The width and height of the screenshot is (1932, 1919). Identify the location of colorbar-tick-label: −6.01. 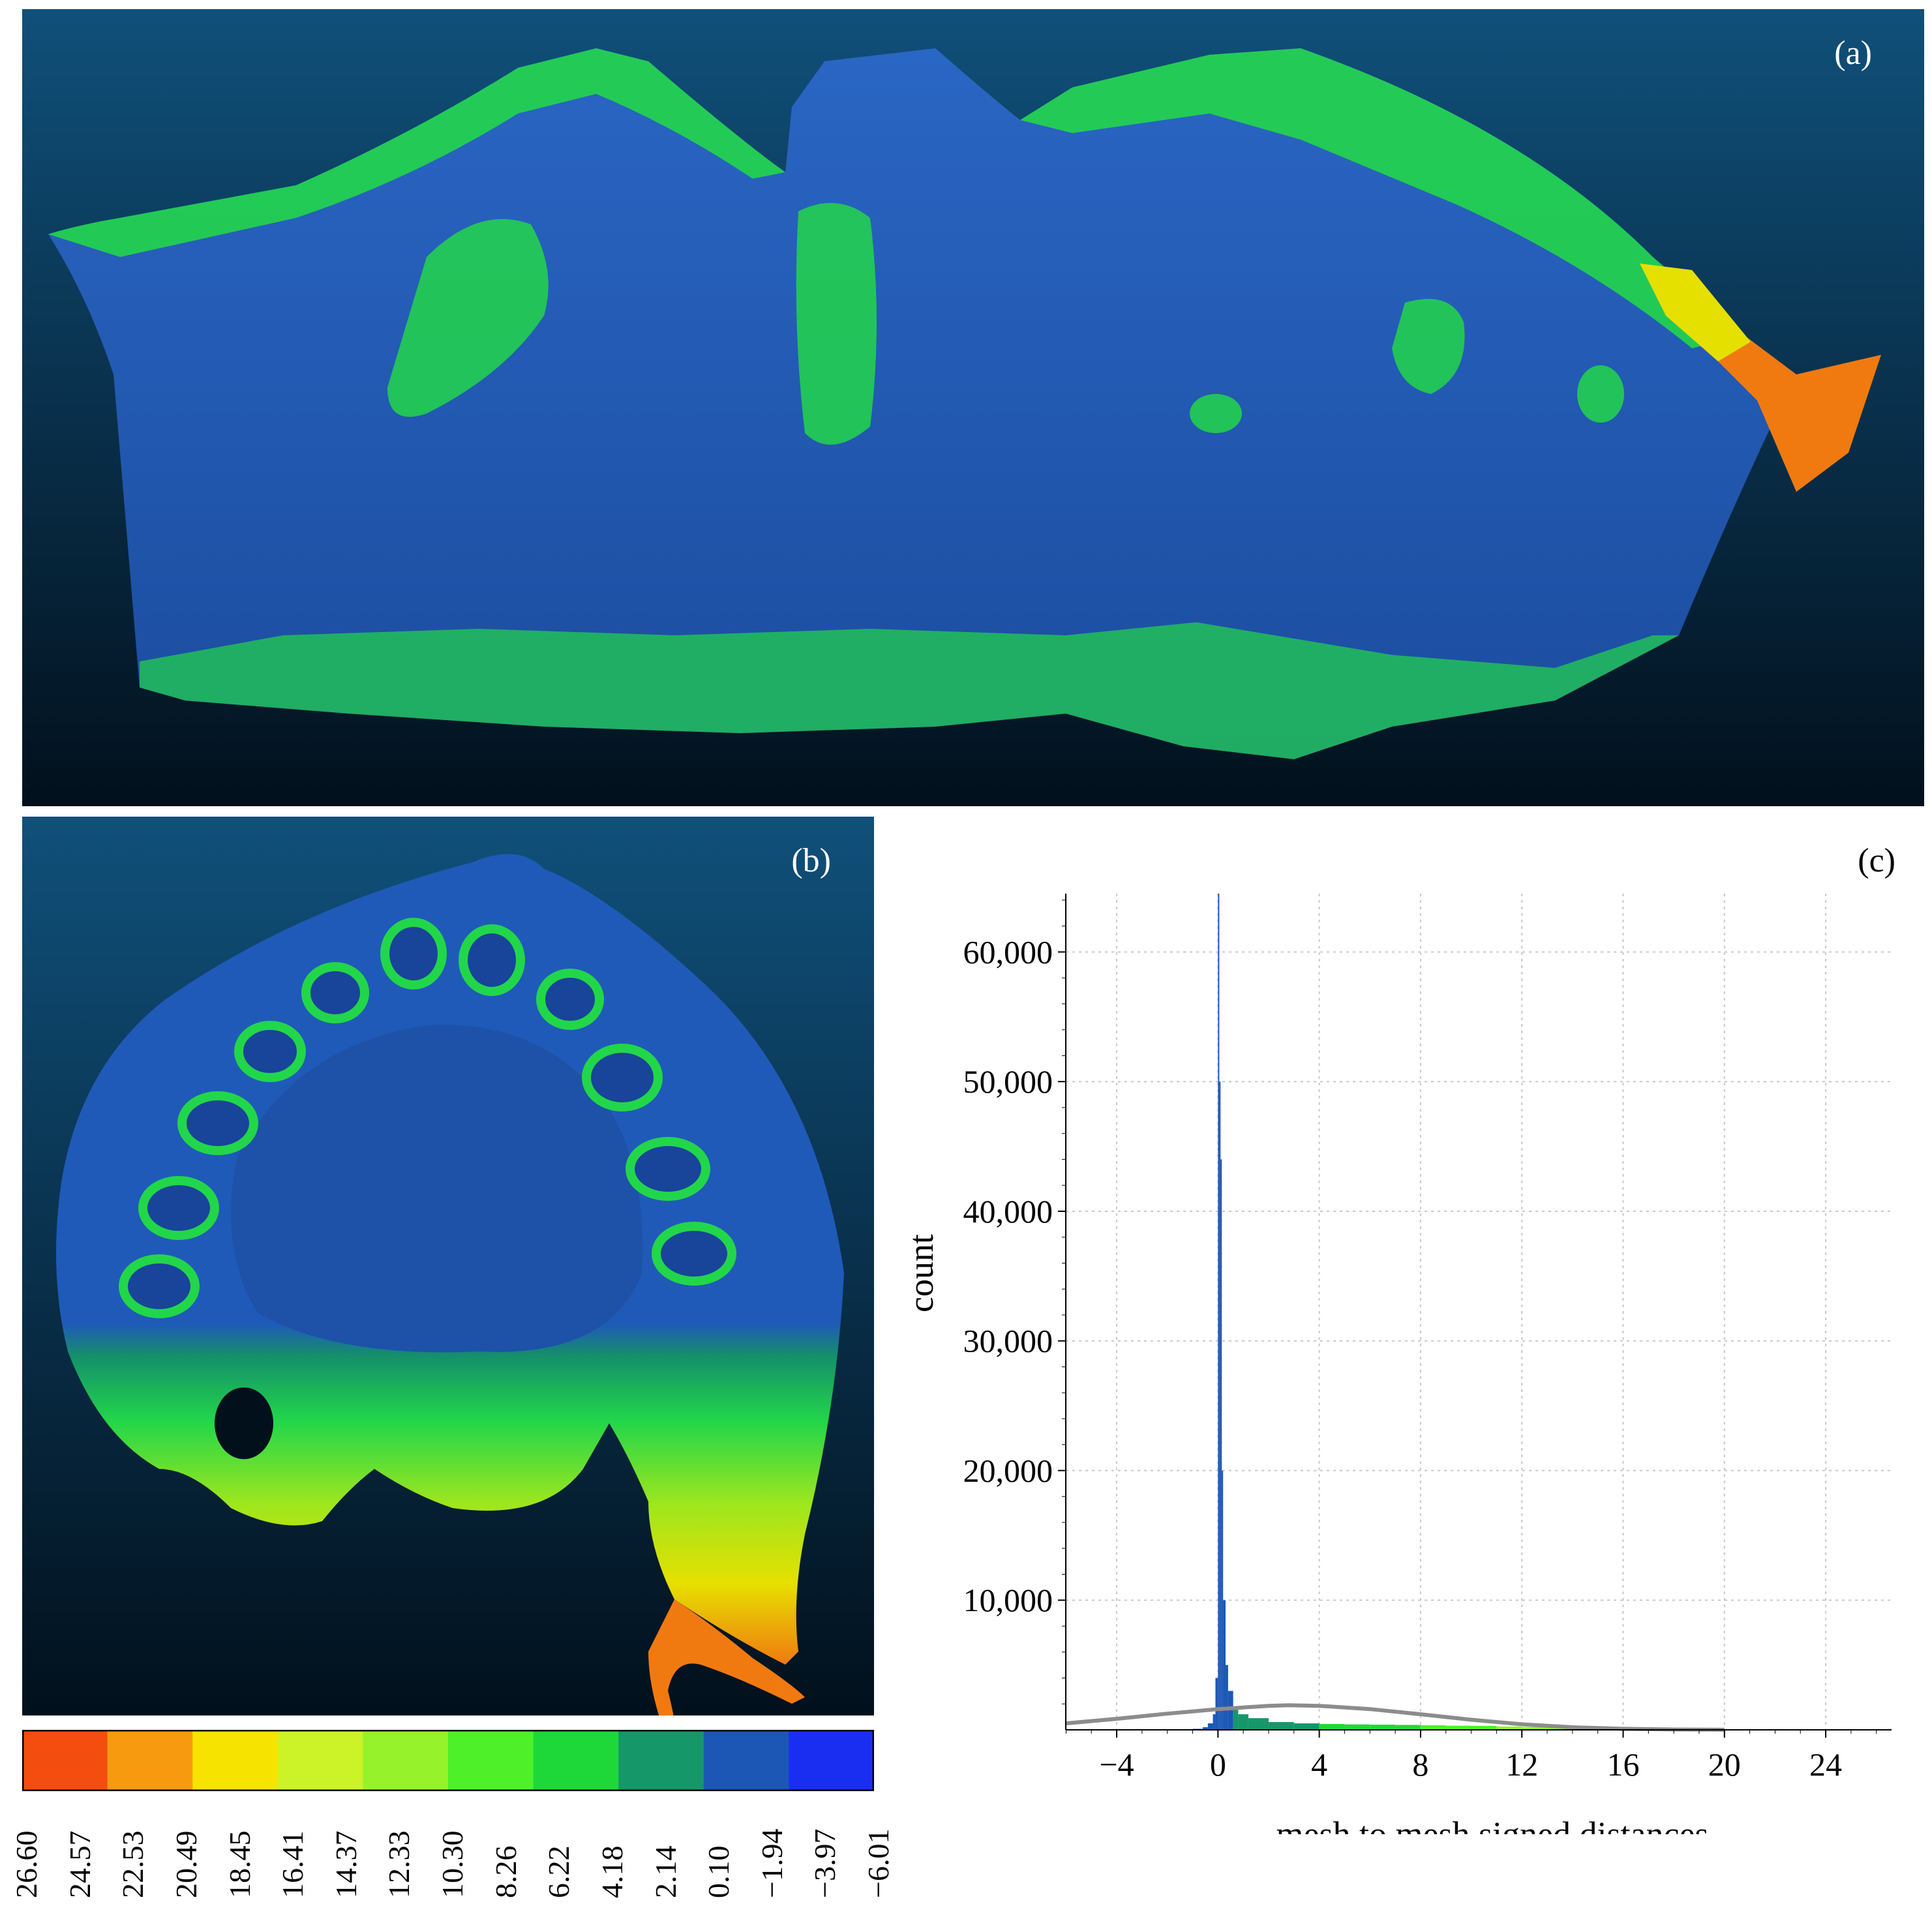
(878, 1863).